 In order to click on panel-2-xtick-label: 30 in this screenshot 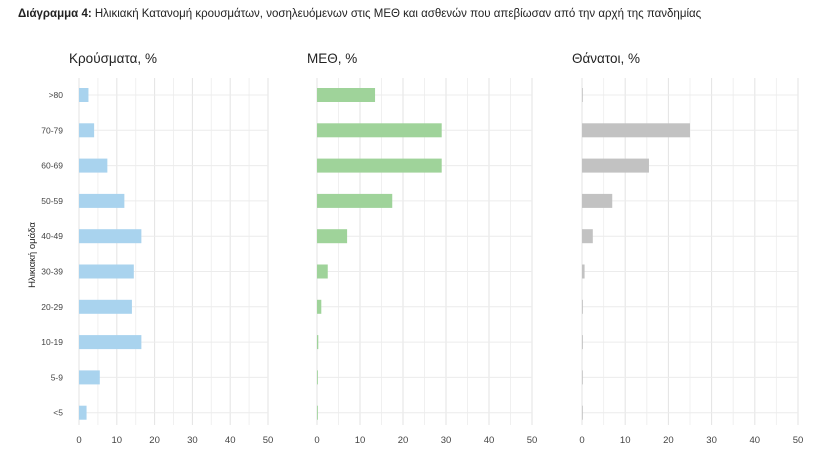, I will do `click(446, 440)`.